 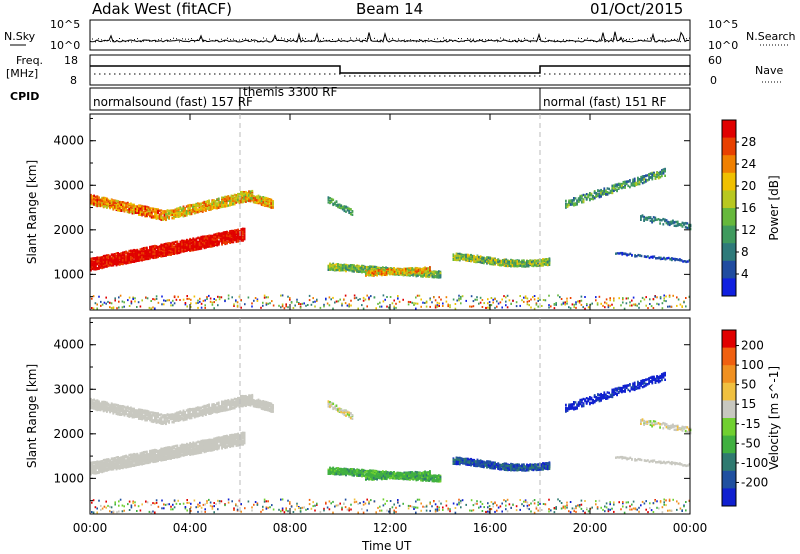 What do you see at coordinates (771, 36) in the screenshot?
I see `nsearch-label: N.Search` at bounding box center [771, 36].